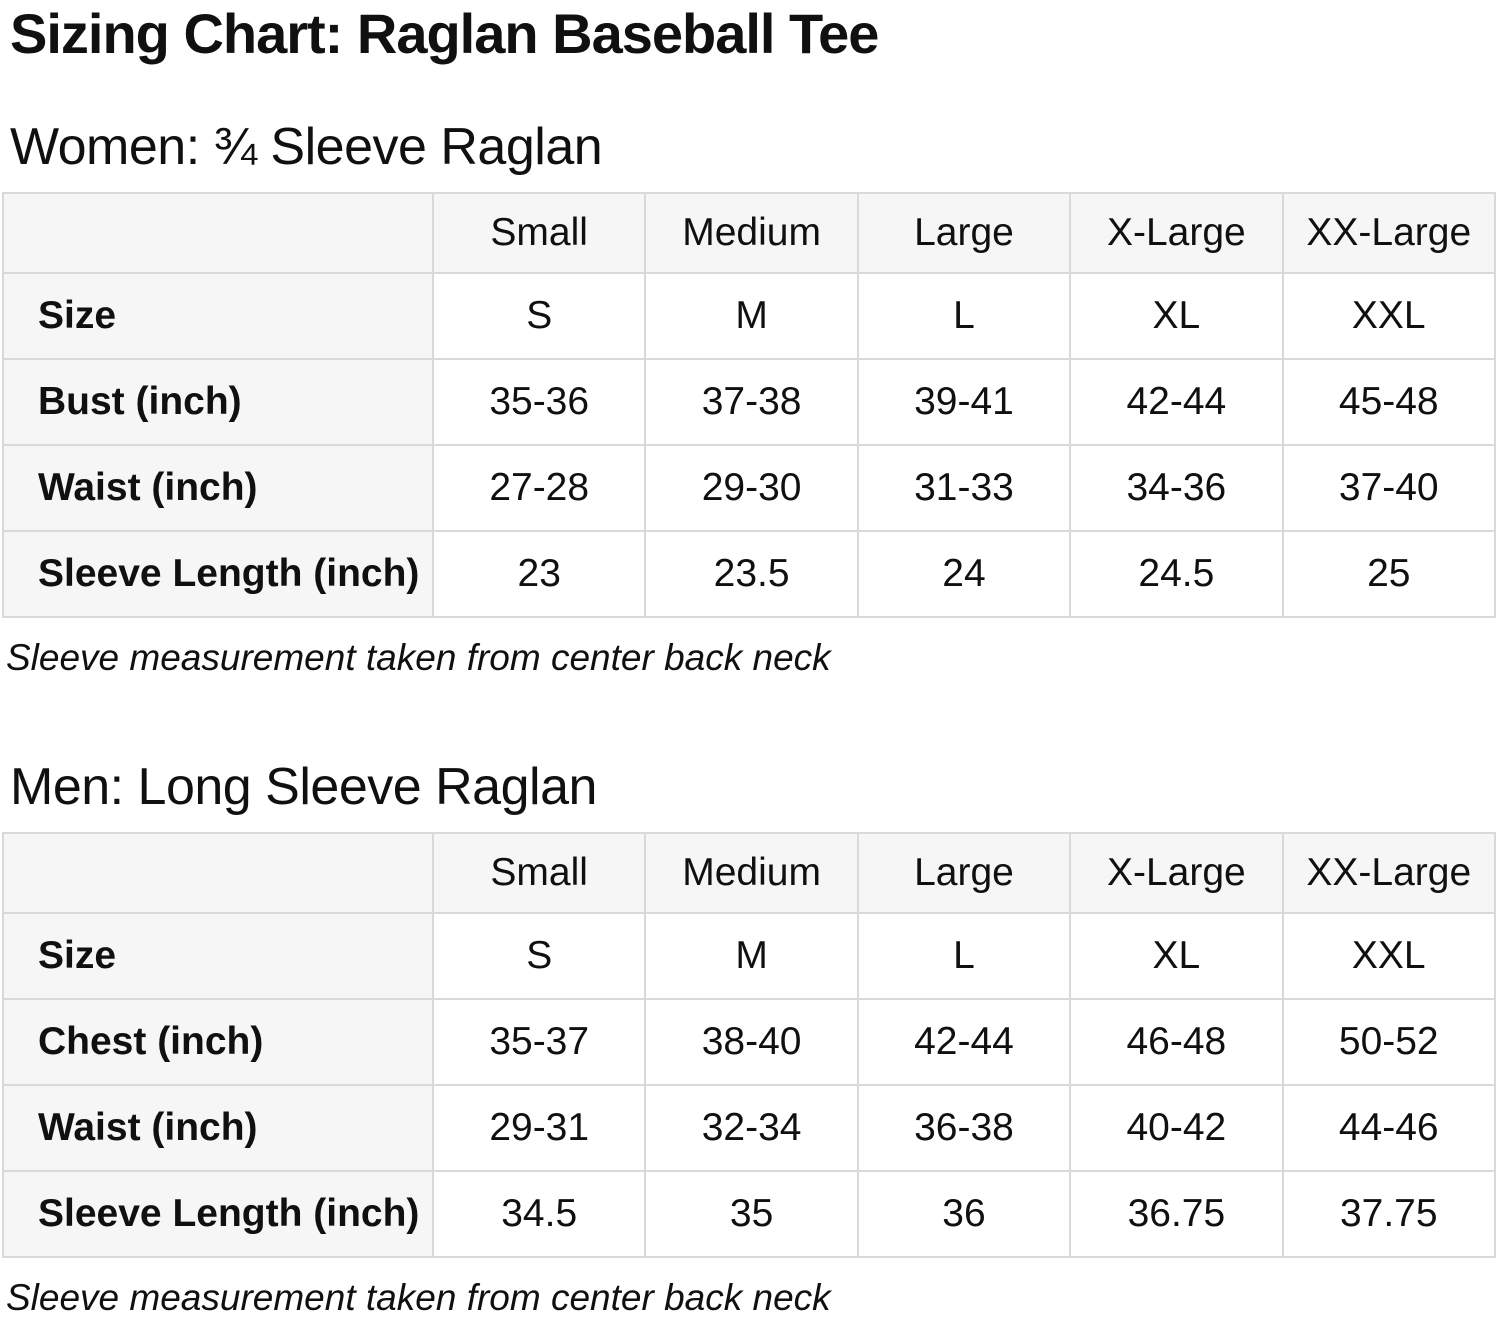 The height and width of the screenshot is (1320, 1500). I want to click on size-value-cell: 50-52, so click(1388, 1041).